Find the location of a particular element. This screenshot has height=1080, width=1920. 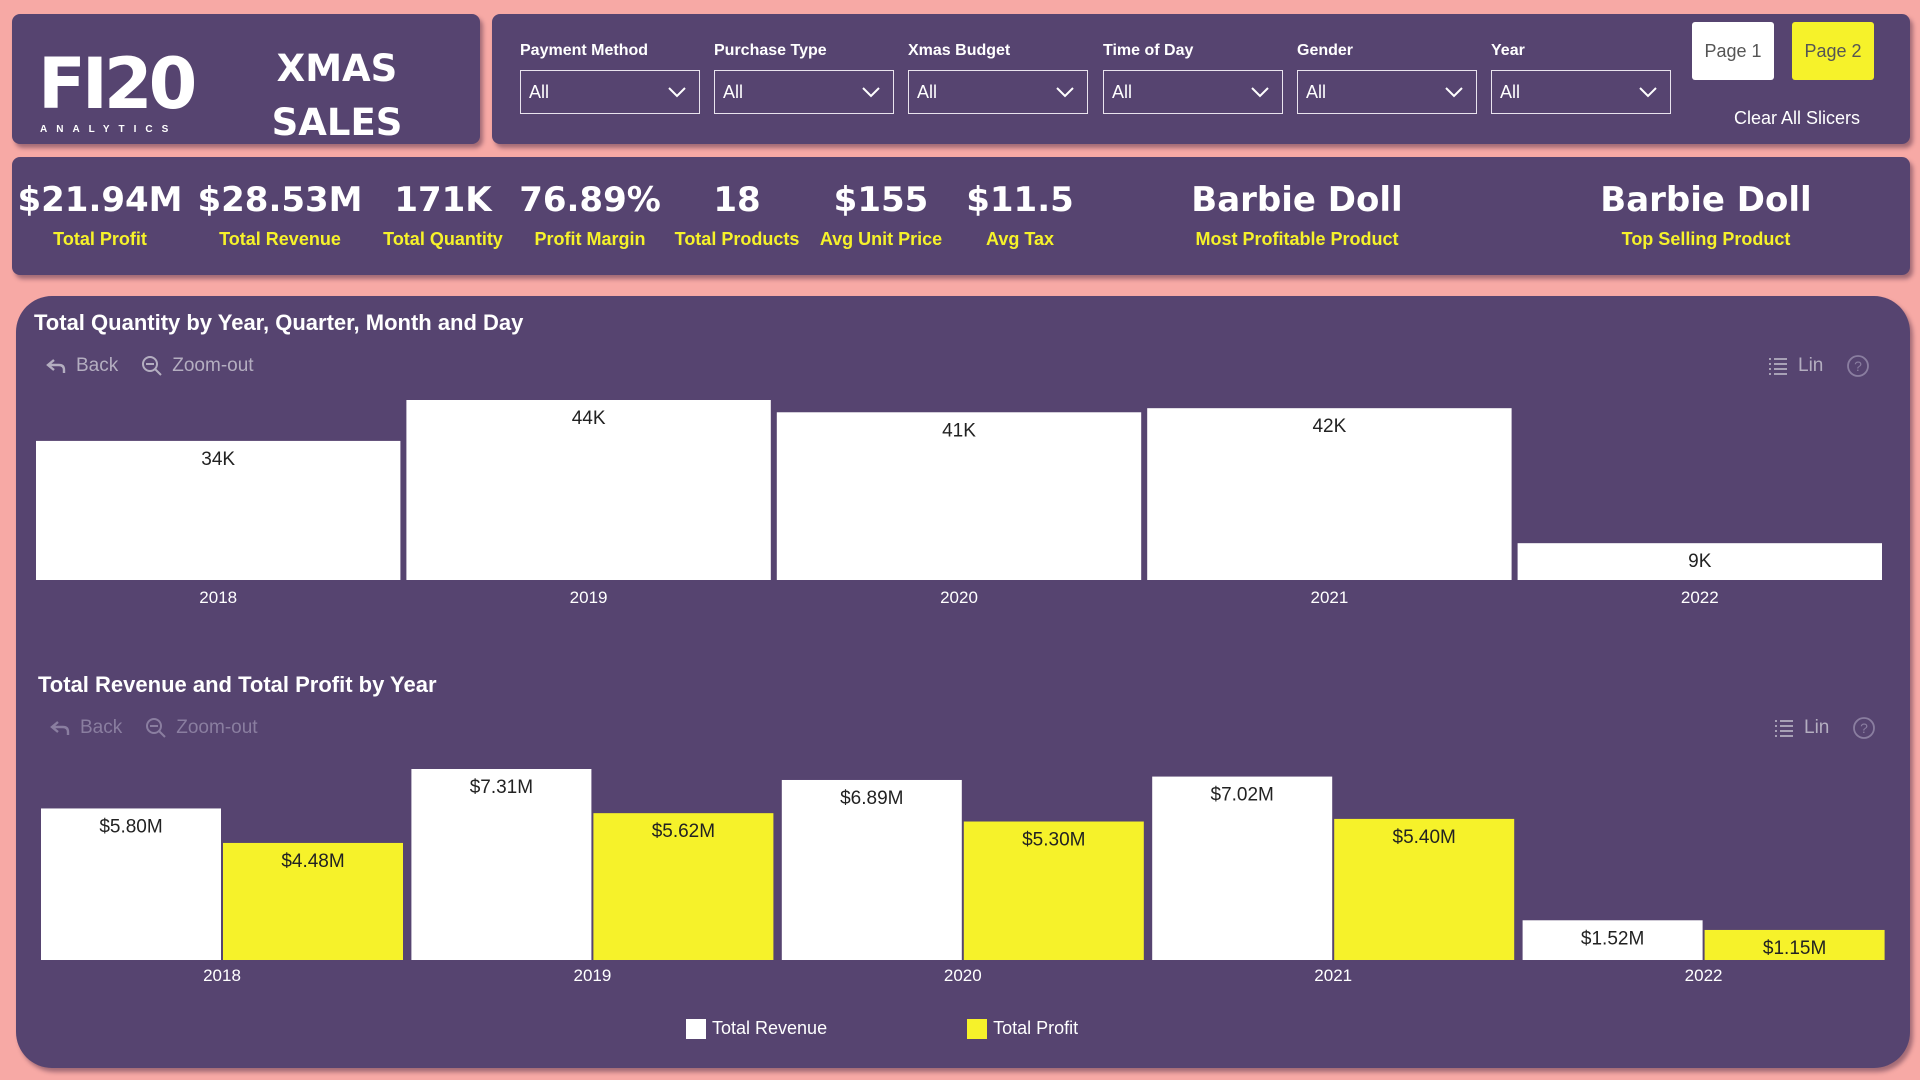

data-label: $5.62M is located at coordinates (683, 831).